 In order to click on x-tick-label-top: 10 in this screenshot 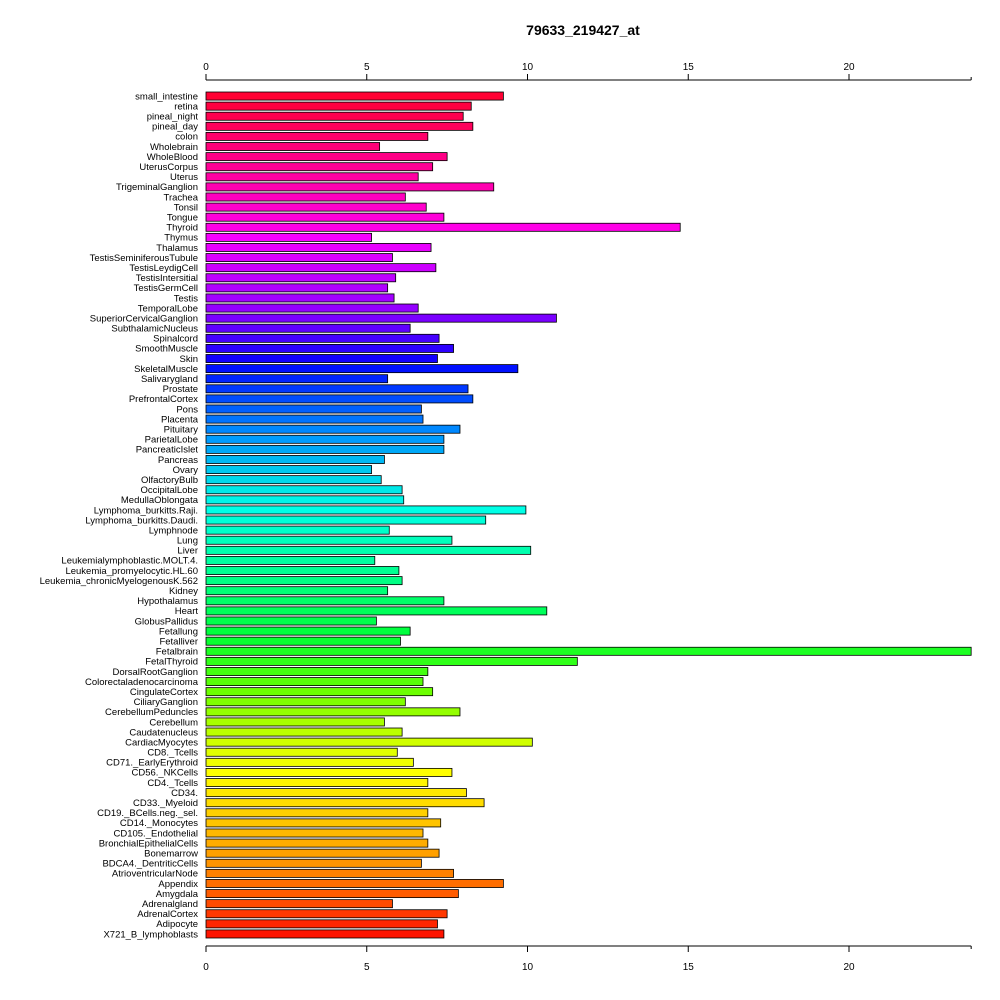, I will do `click(528, 67)`.